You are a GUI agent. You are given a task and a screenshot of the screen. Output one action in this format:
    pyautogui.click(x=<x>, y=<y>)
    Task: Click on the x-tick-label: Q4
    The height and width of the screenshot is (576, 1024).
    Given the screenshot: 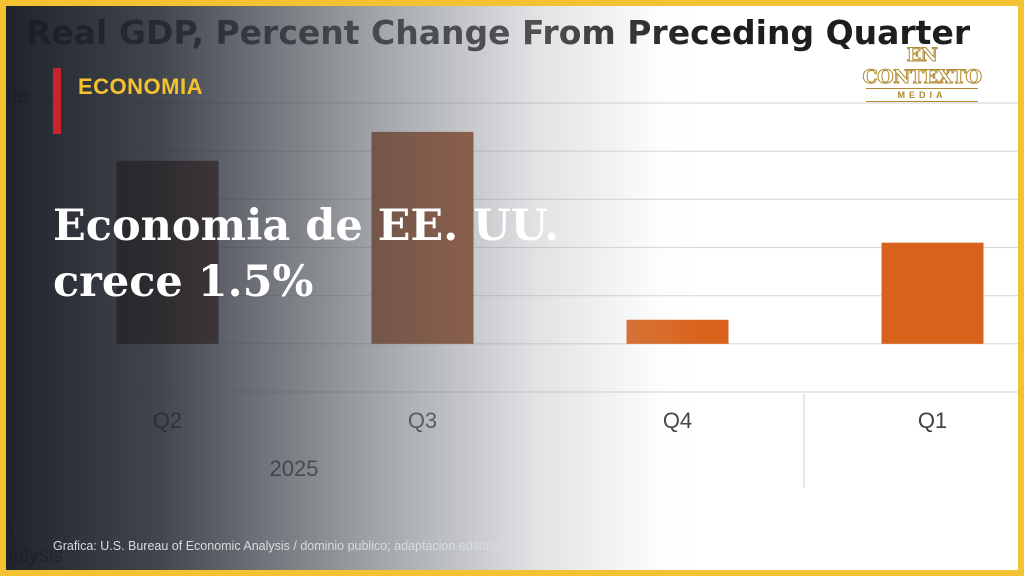 What is the action you would take?
    pyautogui.click(x=677, y=420)
    